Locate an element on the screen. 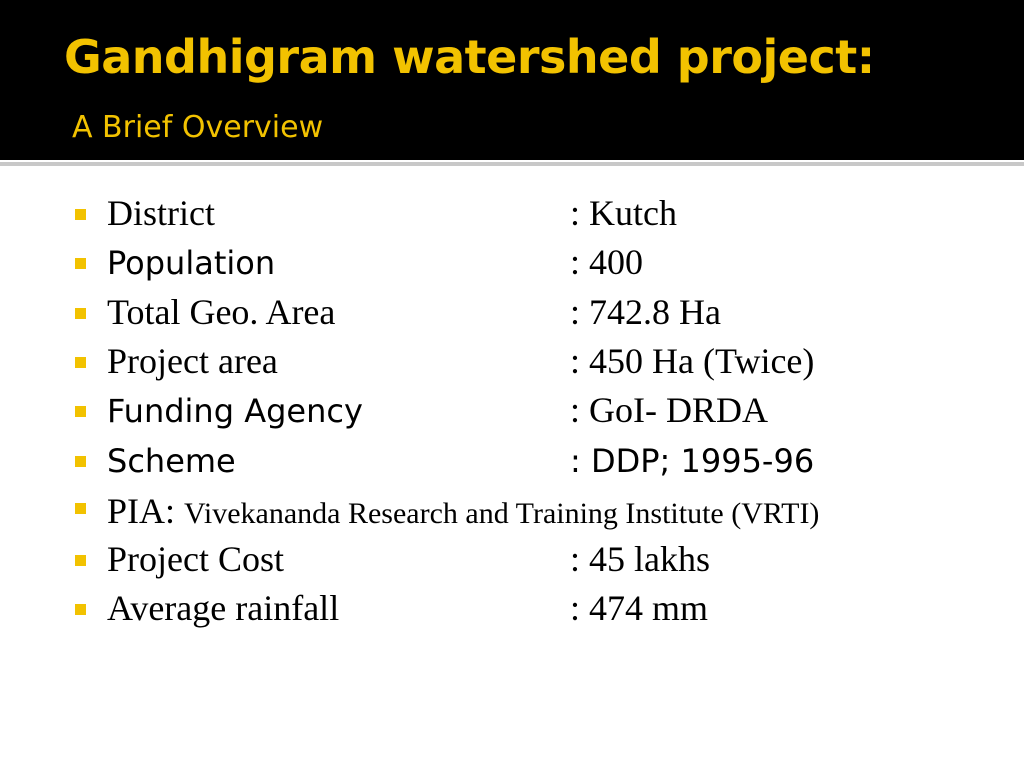 The width and height of the screenshot is (1024, 768). item-value: : DDP; 1995-96 is located at coordinates (692, 461).